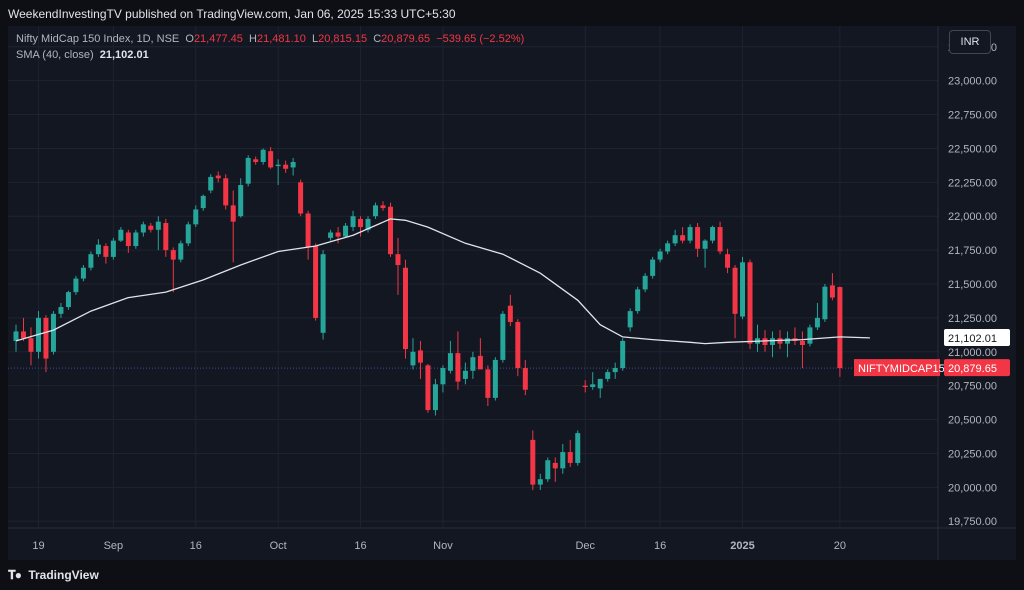  What do you see at coordinates (480, 39) in the screenshot?
I see `change-value: −539.65 (−2.52%)` at bounding box center [480, 39].